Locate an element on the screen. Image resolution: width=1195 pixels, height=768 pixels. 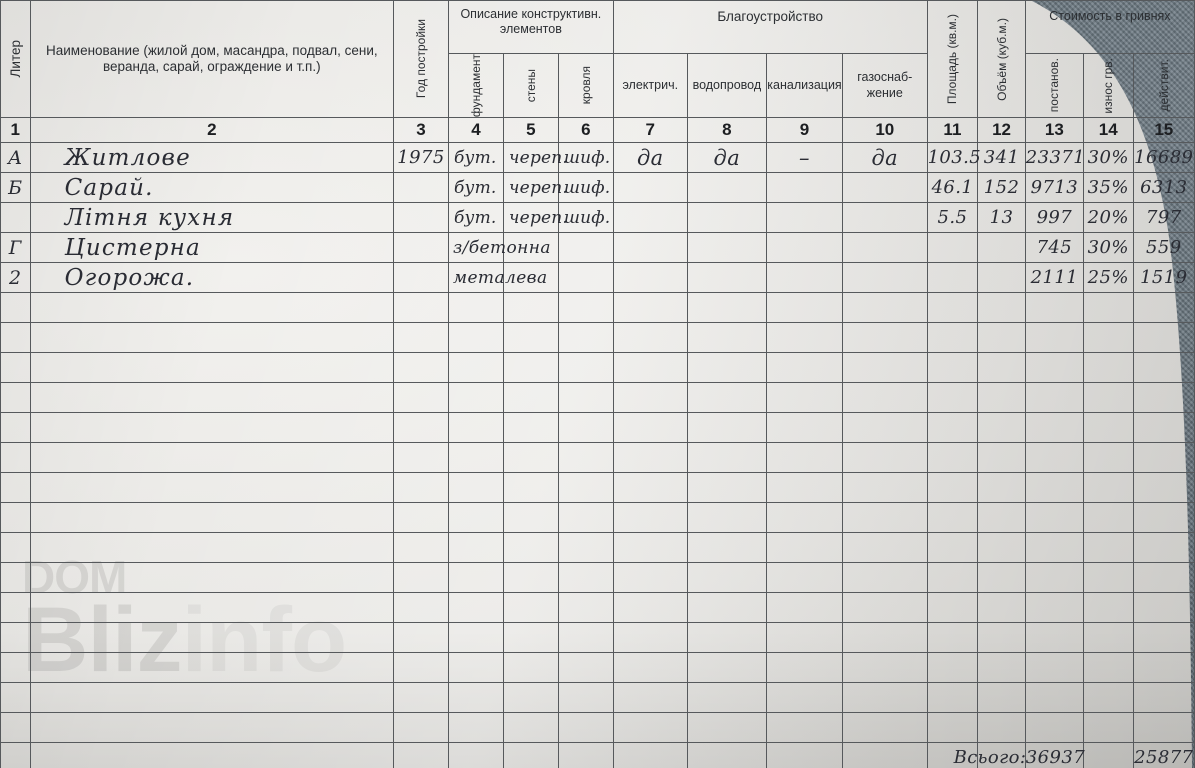
header-walls: стены is located at coordinates (530, 85).